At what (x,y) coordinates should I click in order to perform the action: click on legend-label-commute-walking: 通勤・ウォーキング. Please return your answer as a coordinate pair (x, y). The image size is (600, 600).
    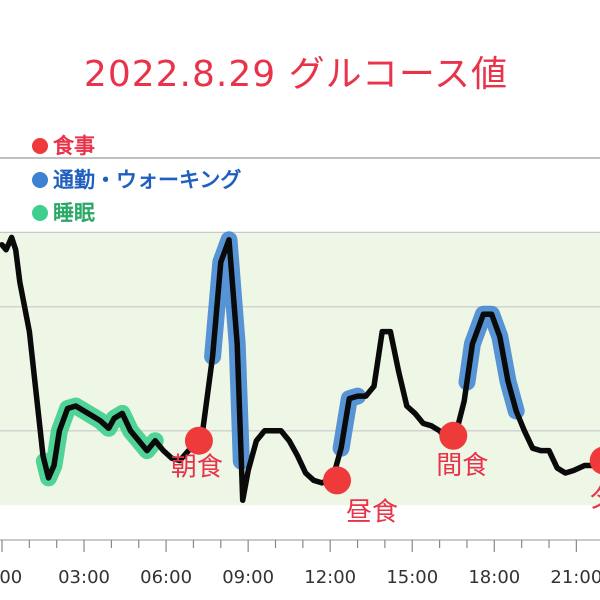
    Looking at the image, I should click on (147, 180).